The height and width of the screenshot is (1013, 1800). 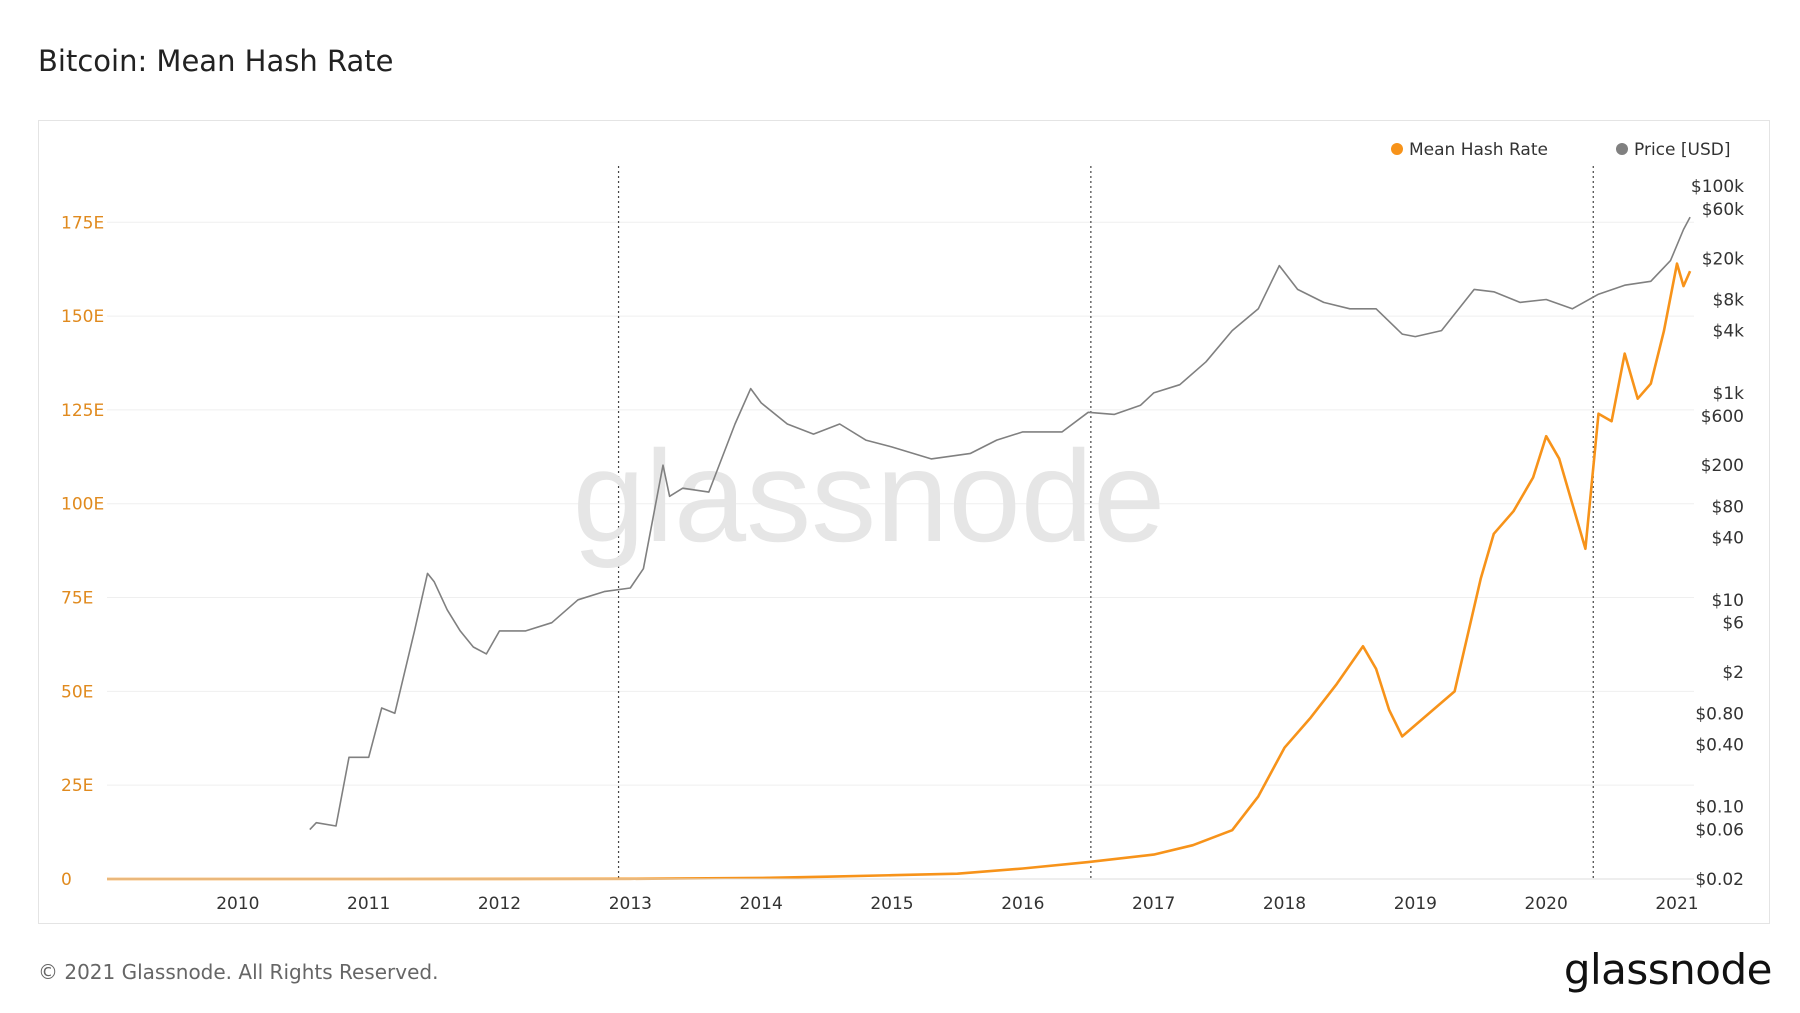 What do you see at coordinates (499, 904) in the screenshot?
I see `x-tick-label: 2012` at bounding box center [499, 904].